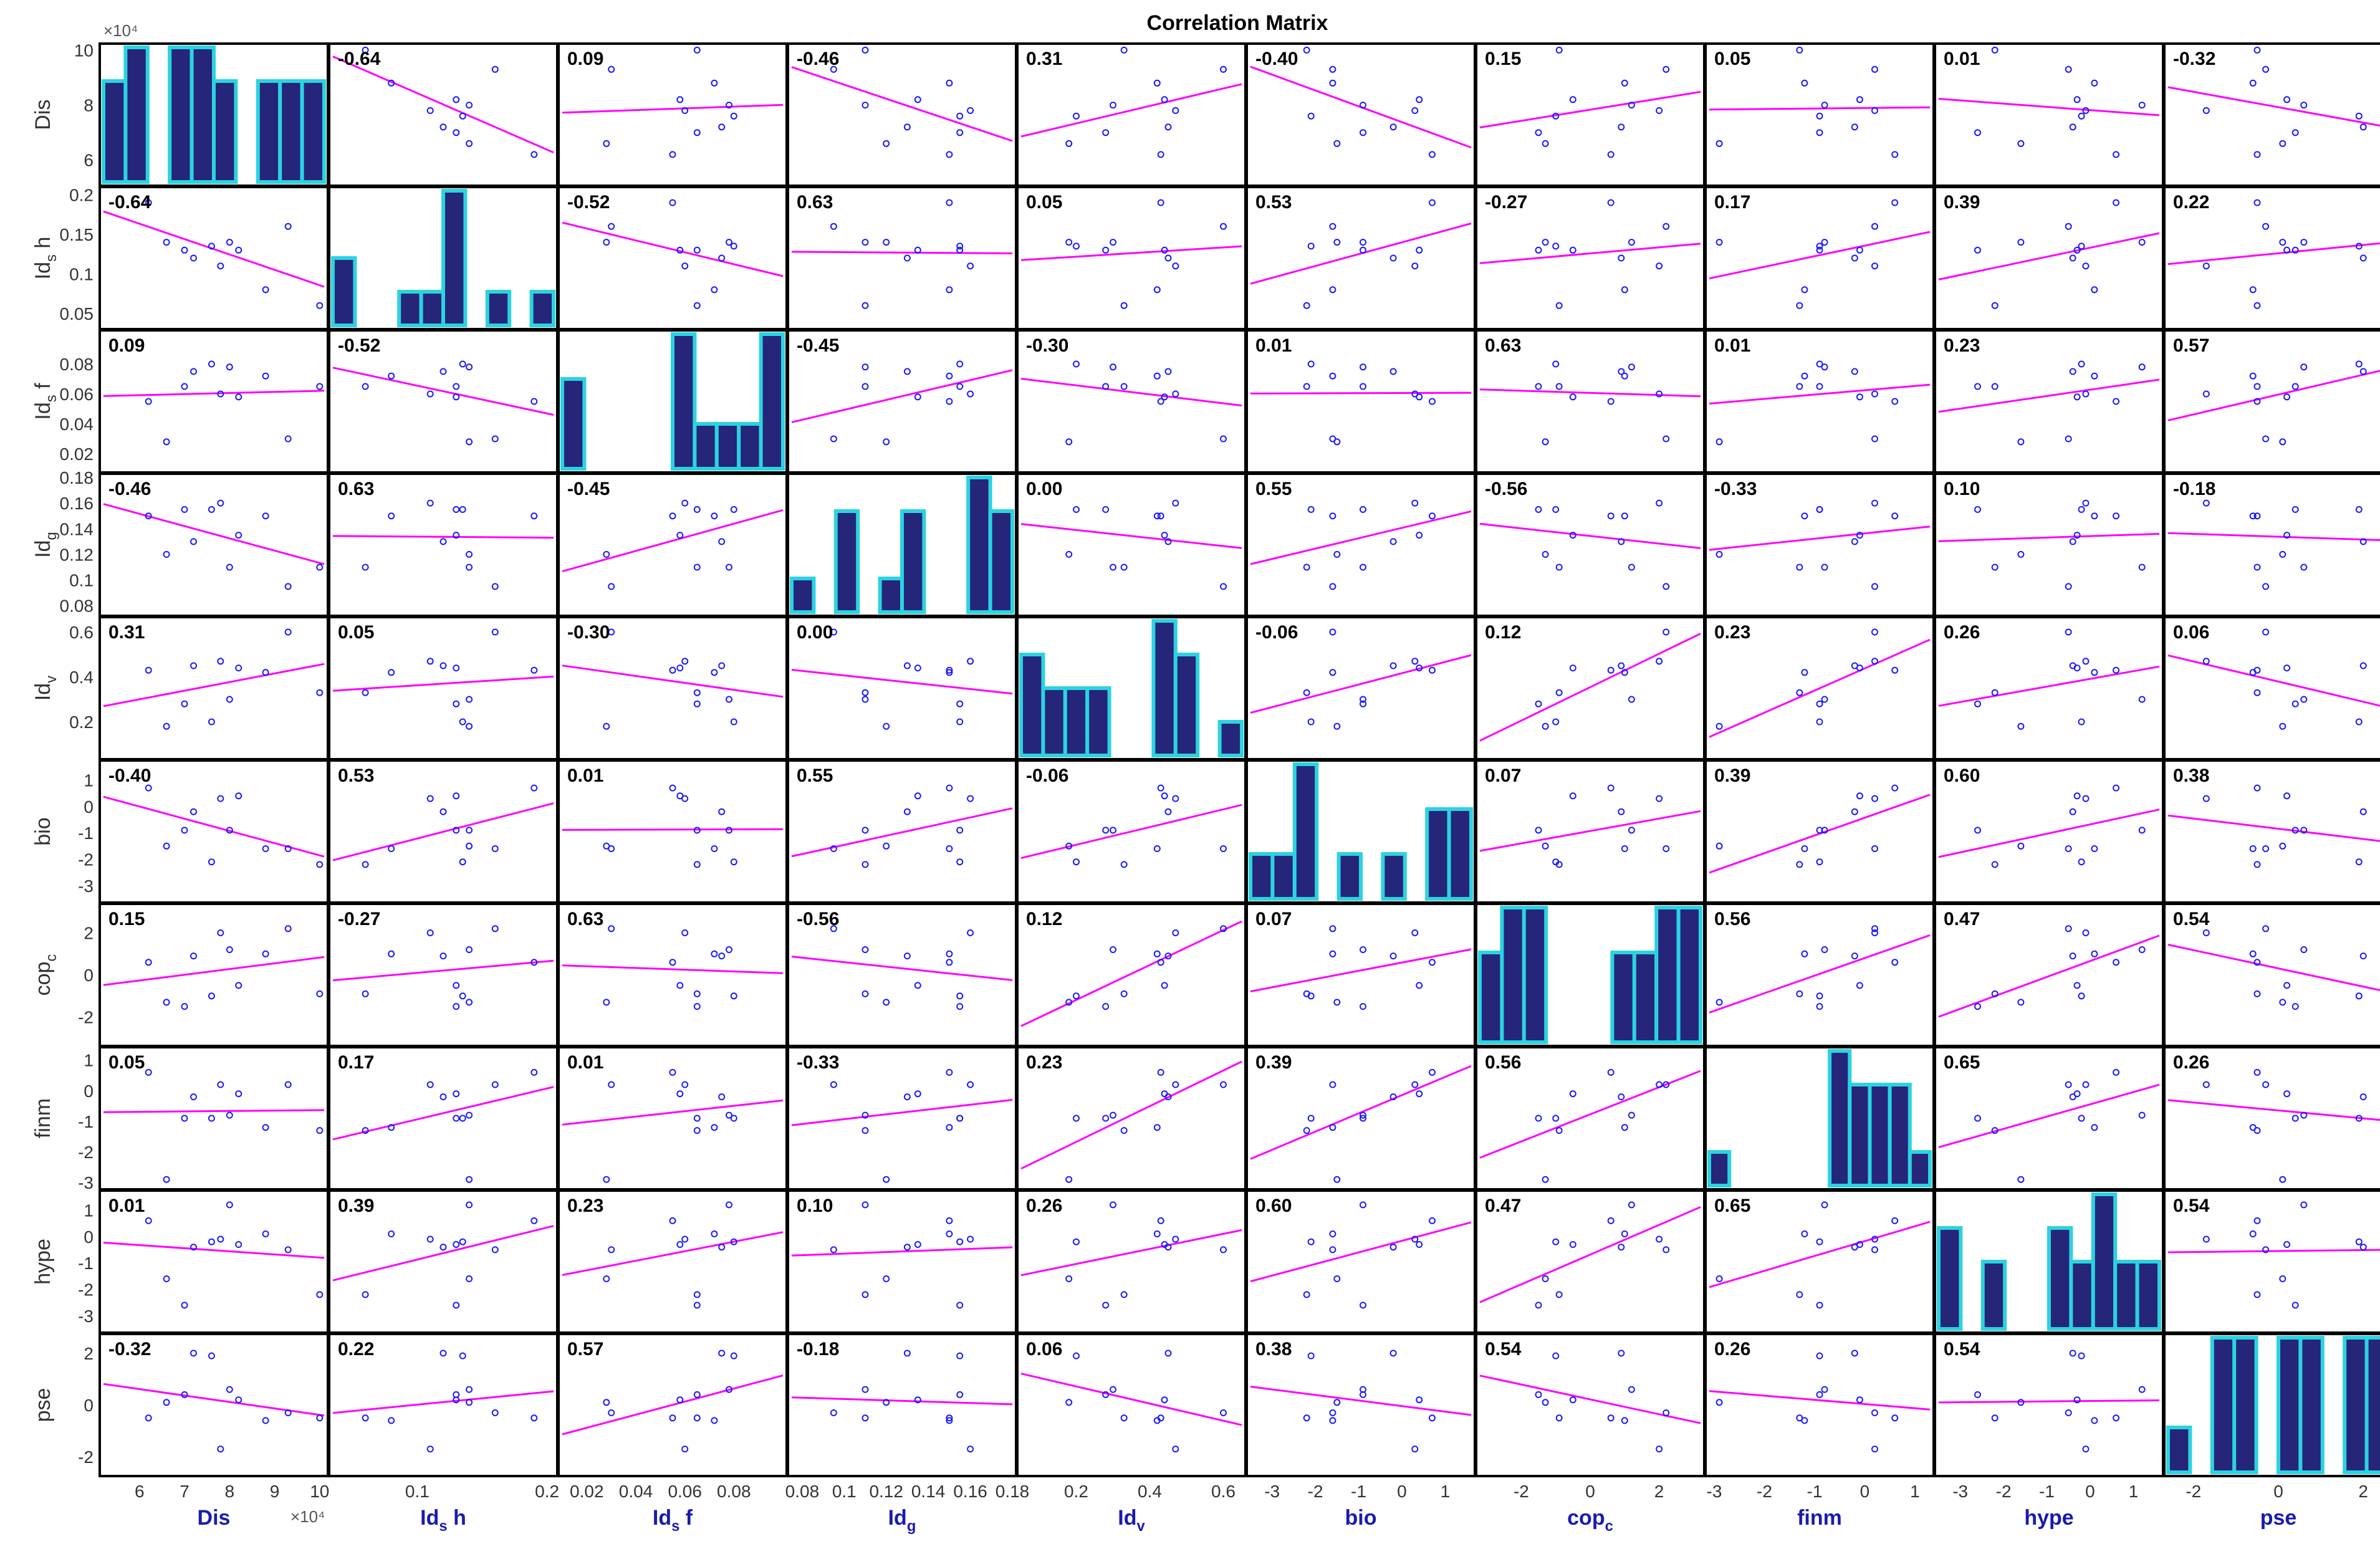  I want to click on row-label-6: copc, so click(45, 975).